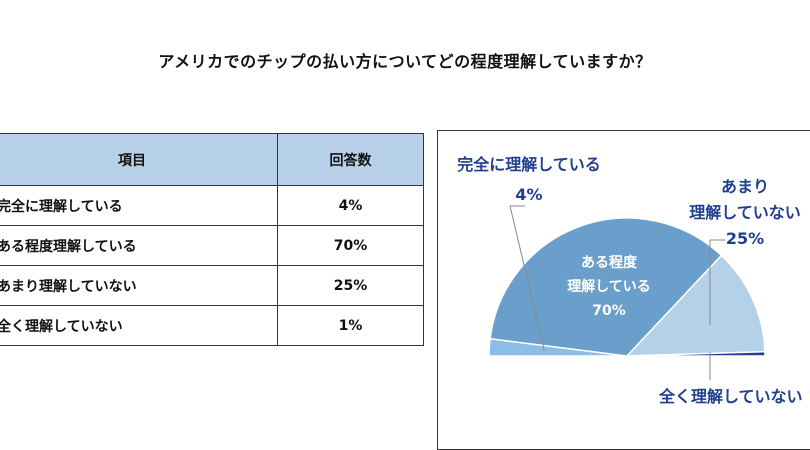 This screenshot has width=810, height=450. What do you see at coordinates (528, 194) in the screenshot?
I see `data-label-fully-understand: 4%` at bounding box center [528, 194].